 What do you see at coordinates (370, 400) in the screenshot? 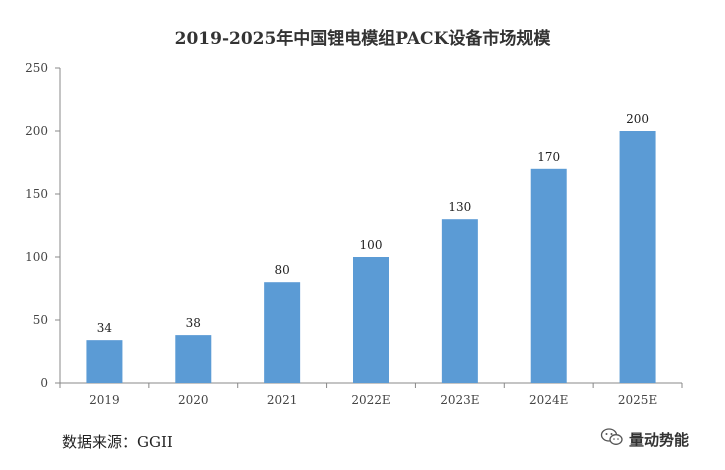
I see `x-tick-label: 2022E` at bounding box center [370, 400].